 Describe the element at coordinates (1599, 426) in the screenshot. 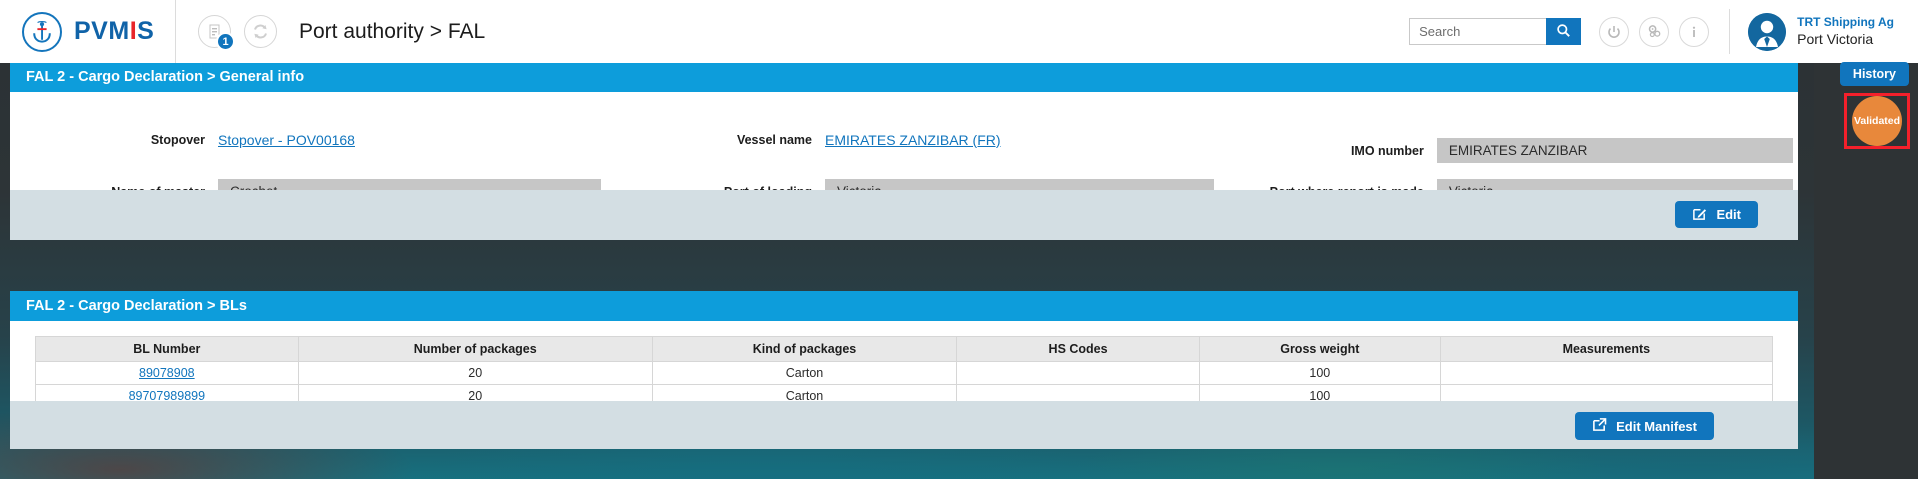

I see `external-edit-icon` at that location.